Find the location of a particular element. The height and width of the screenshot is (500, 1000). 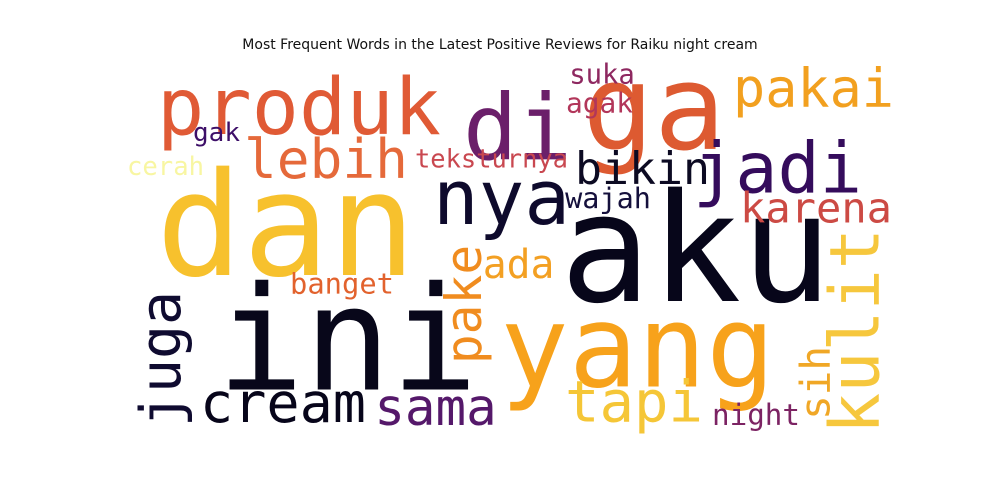

word-agak: agak is located at coordinates (599, 103).